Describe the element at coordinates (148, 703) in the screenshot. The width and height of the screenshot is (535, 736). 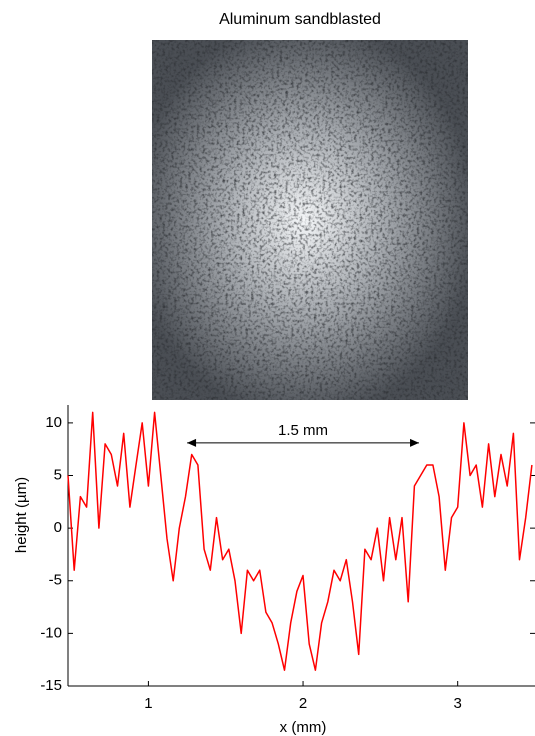
I see `x-tick-label: 1` at that location.